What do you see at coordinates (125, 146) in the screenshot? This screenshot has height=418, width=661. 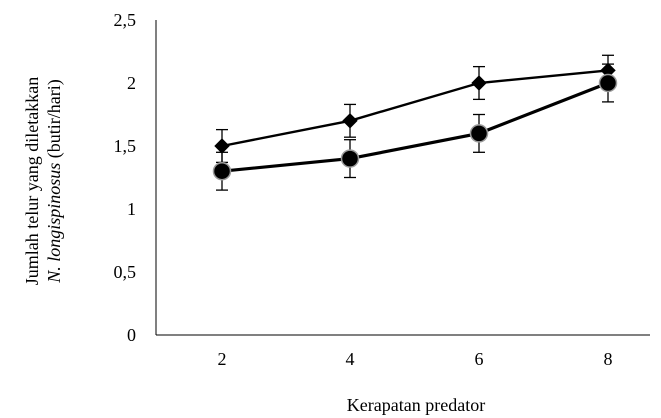 I see `y-tick-label: 1,5` at bounding box center [125, 146].